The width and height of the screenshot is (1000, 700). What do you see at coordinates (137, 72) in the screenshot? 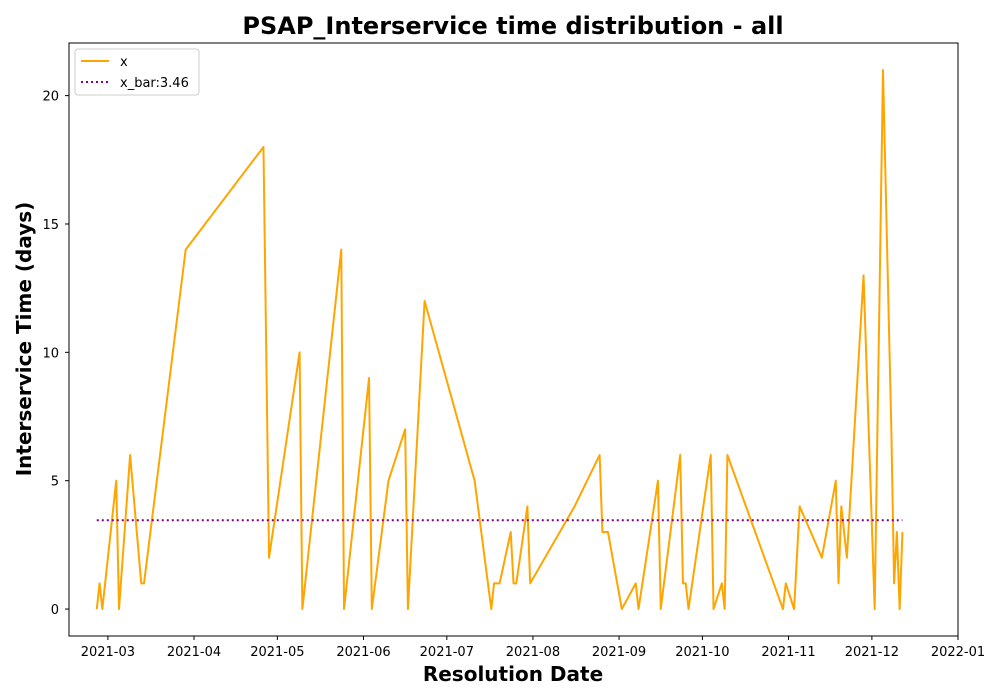
I see `legend: x x_bar:3.46` at bounding box center [137, 72].